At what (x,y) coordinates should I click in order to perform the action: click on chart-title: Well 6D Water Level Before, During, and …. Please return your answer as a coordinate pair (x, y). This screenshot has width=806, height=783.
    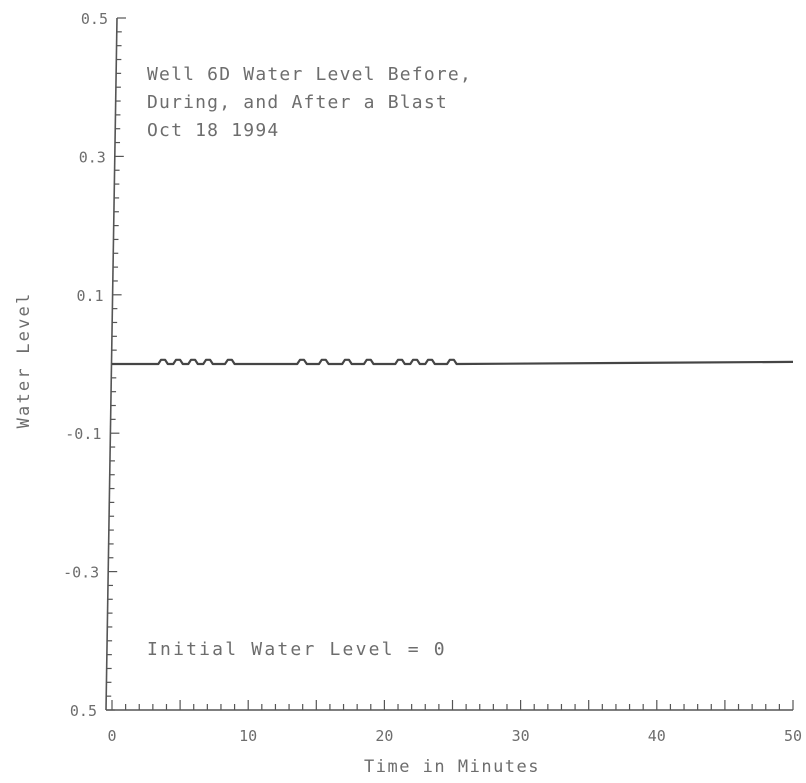
    Looking at the image, I should click on (309, 102).